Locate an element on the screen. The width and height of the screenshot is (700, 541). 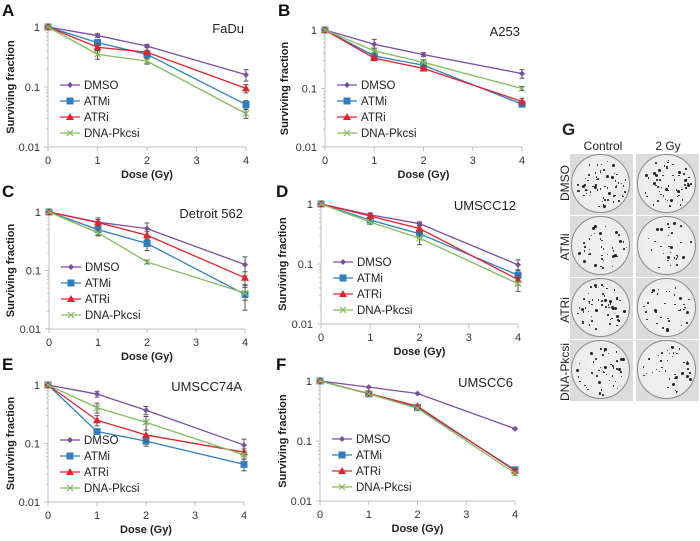
panel-letter: E is located at coordinates (7, 364).